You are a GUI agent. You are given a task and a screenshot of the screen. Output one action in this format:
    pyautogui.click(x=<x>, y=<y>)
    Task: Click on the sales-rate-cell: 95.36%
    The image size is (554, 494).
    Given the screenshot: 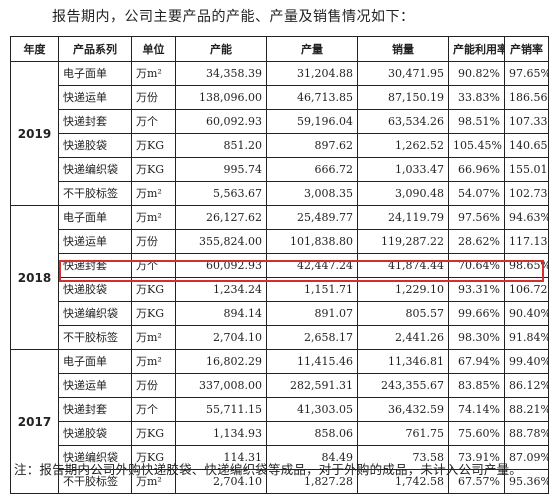 What is the action you would take?
    pyautogui.click(x=526, y=481)
    